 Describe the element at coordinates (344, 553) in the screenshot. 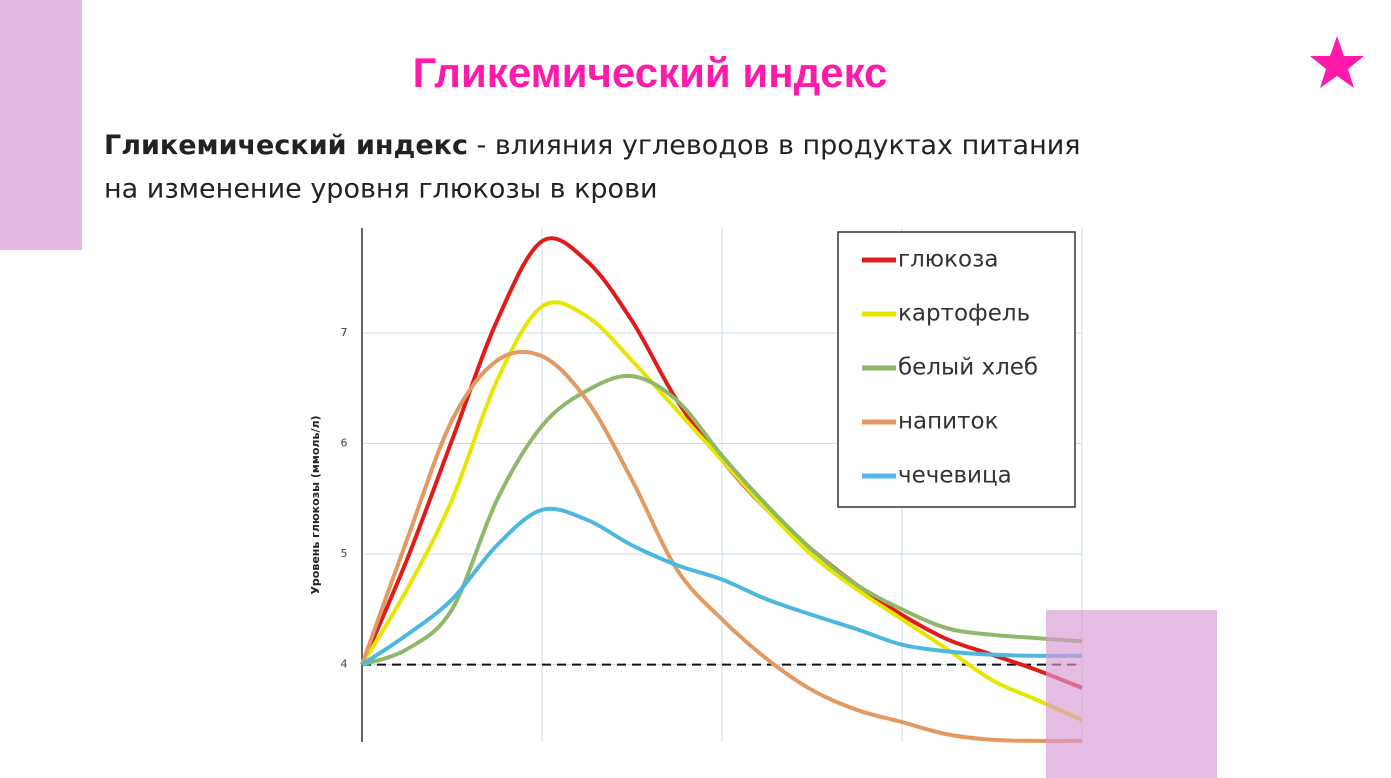

I see `y-tick-label: 5` at that location.